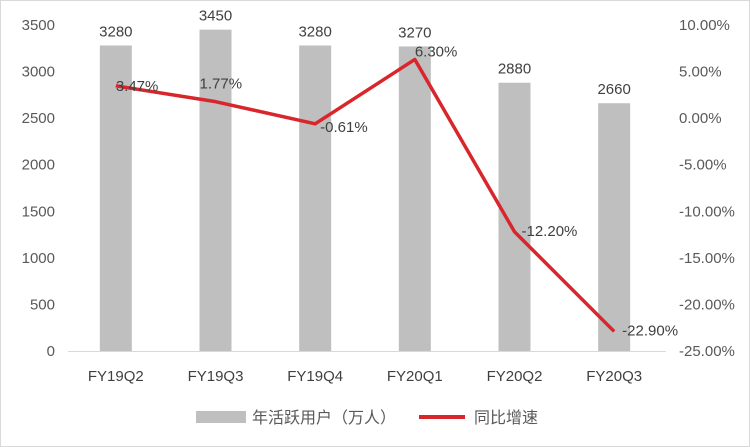 The height and width of the screenshot is (447, 750). Describe the element at coordinates (221, 84) in the screenshot. I see `line-value-label: 1.77%` at that location.